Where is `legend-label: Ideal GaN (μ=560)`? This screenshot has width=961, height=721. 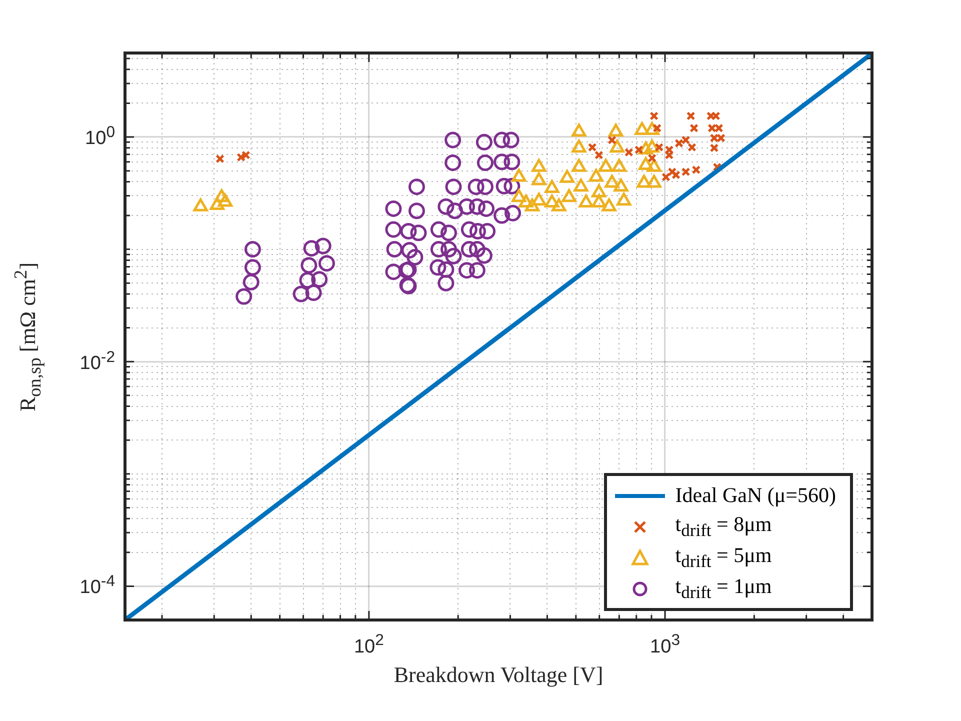
legend-label: Ideal GaN (μ=560) is located at coordinates (755, 495).